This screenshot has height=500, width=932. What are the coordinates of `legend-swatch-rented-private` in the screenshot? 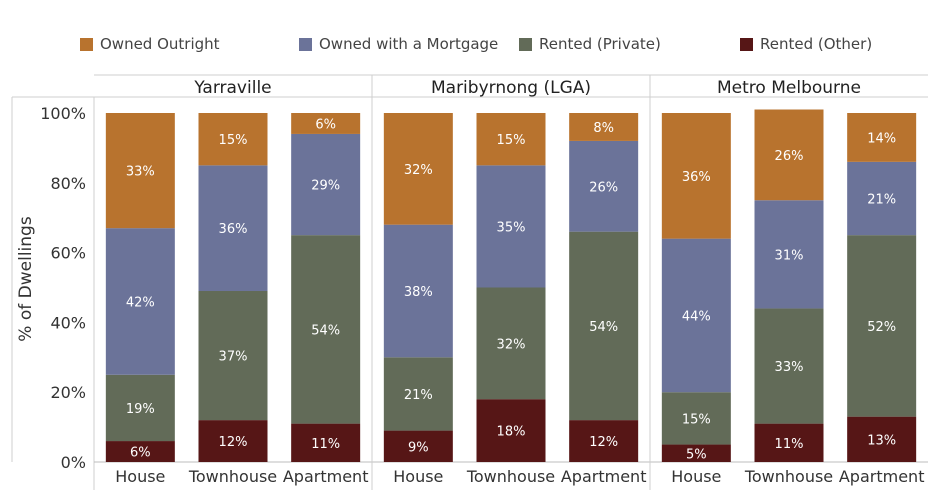 It's located at (525, 44).